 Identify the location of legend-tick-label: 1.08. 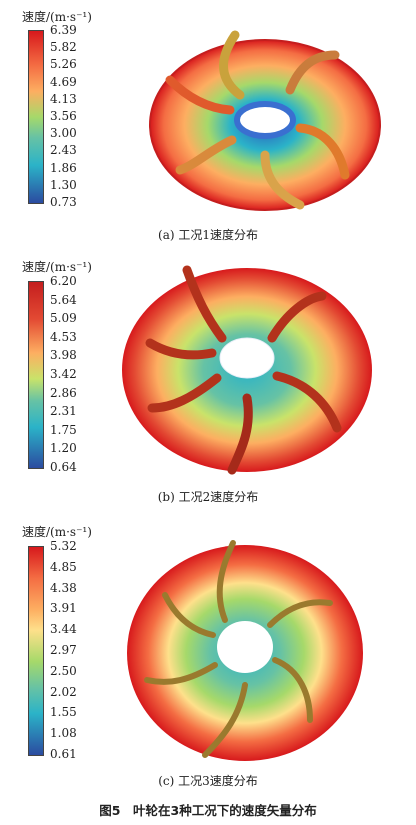
(63, 733).